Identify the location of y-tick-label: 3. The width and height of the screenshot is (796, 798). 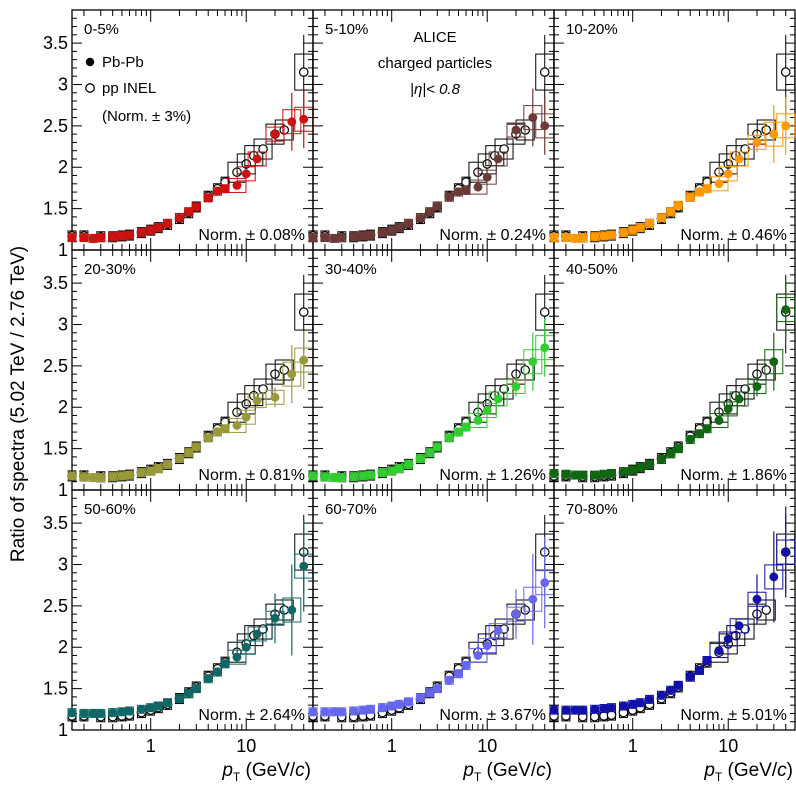
(63, 564).